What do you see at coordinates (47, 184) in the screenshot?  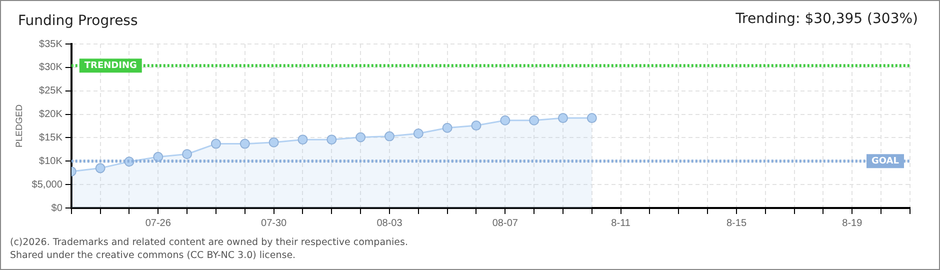 I see `y-tick-label: $5,000` at bounding box center [47, 184].